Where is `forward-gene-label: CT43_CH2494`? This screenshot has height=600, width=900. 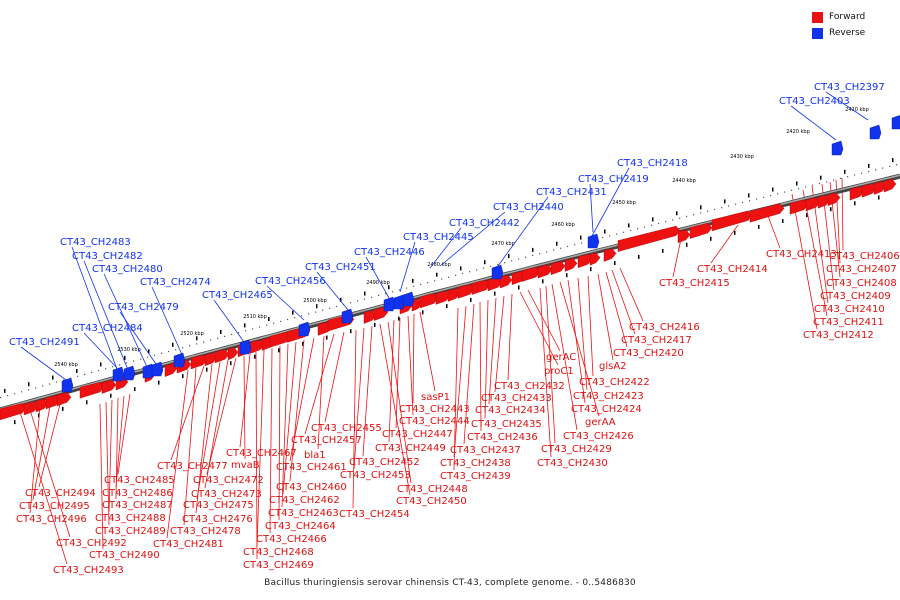 forward-gene-label: CT43_CH2494 is located at coordinates (60, 493).